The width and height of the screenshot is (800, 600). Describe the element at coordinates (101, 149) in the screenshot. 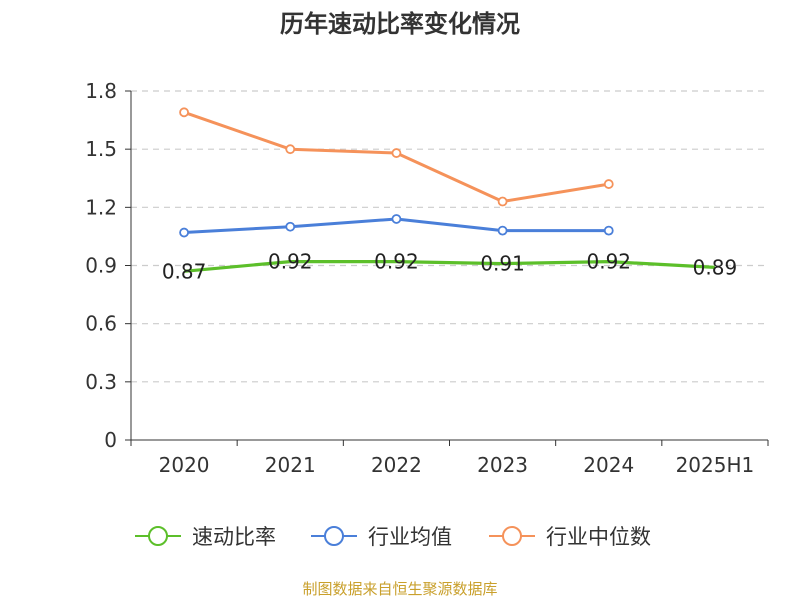

I see `y-tick-label: 1.5` at that location.